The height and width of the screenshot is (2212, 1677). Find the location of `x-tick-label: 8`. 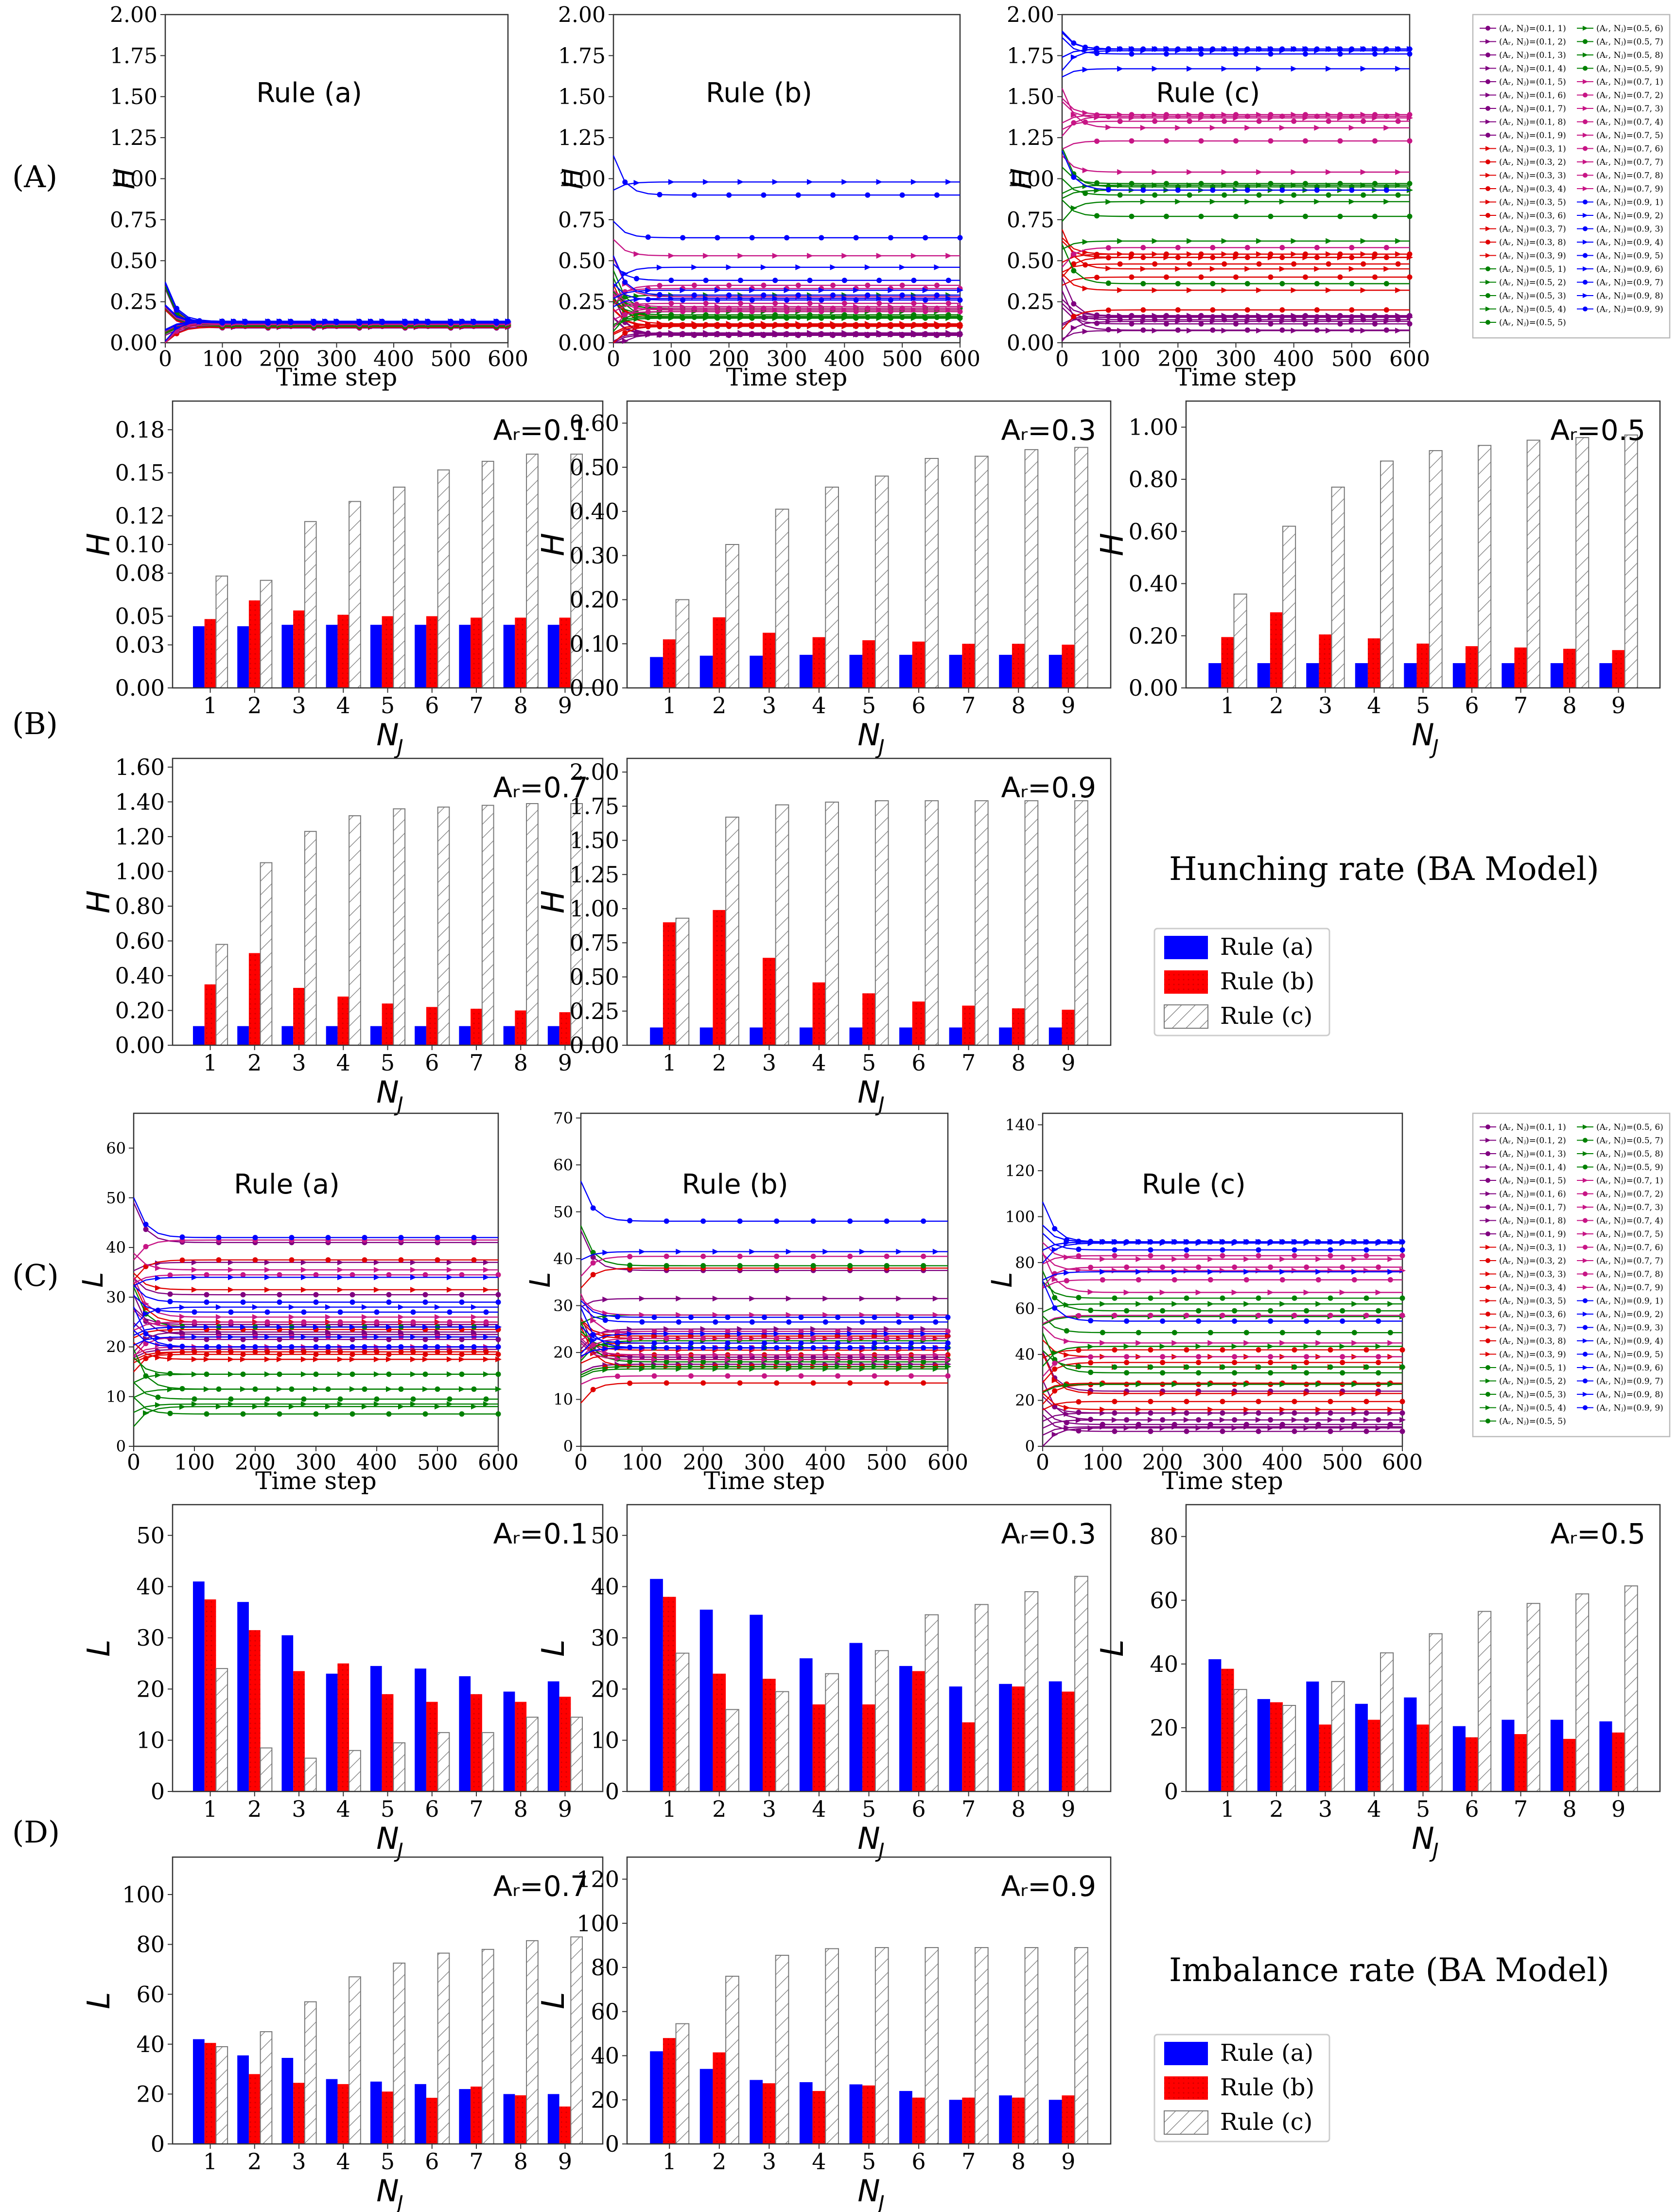

x-tick-label: 8 is located at coordinates (1019, 2161).